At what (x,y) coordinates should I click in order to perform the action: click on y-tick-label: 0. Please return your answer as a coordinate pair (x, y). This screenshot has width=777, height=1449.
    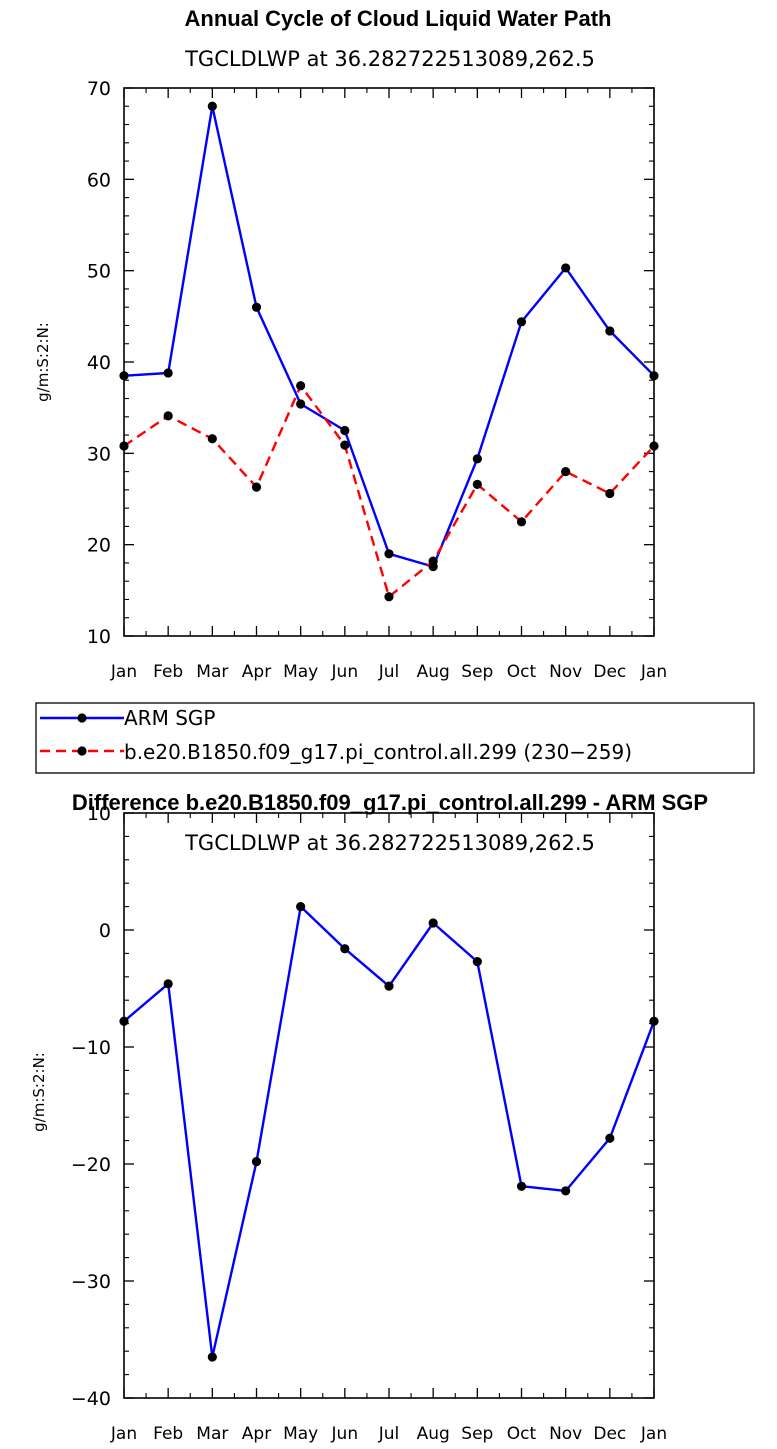
    Looking at the image, I should click on (105, 931).